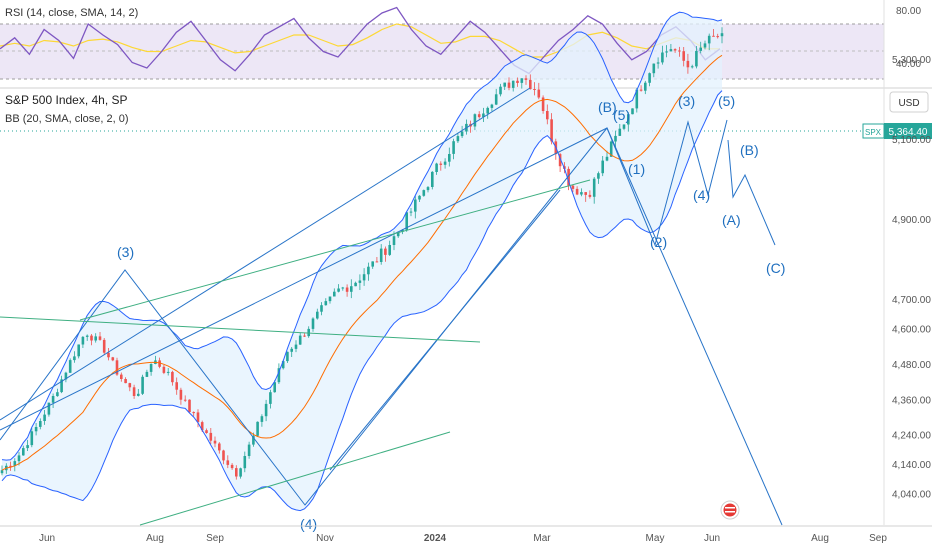  Describe the element at coordinates (911, 330) in the screenshot. I see `price-tick-label: 4,600.00` at that location.